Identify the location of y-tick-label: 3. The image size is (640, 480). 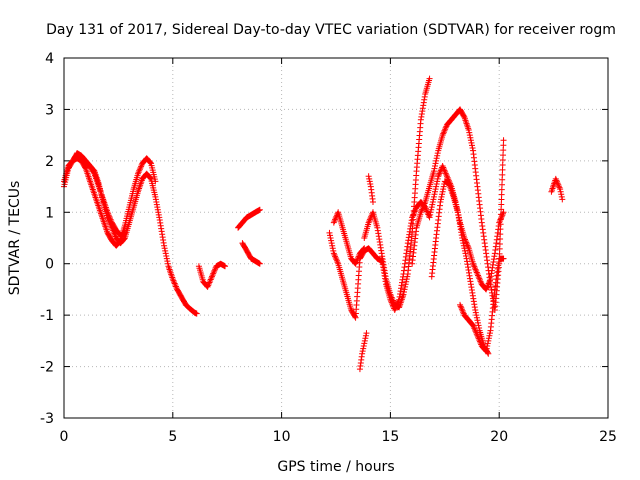
(49, 110).